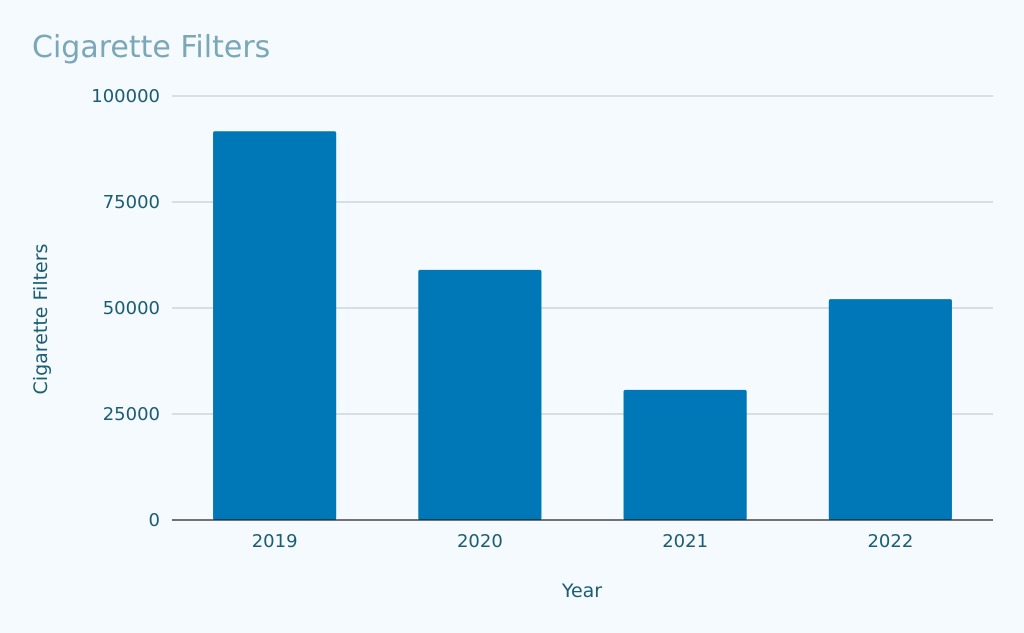 Image resolution: width=1024 pixels, height=633 pixels. Describe the element at coordinates (131, 202) in the screenshot. I see `y-tick-label: 75000` at that location.